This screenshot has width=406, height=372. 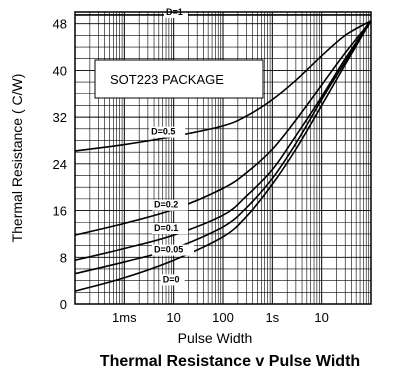 What do you see at coordinates (124, 317) in the screenshot?
I see `x-tick-label: 1ms` at bounding box center [124, 317].